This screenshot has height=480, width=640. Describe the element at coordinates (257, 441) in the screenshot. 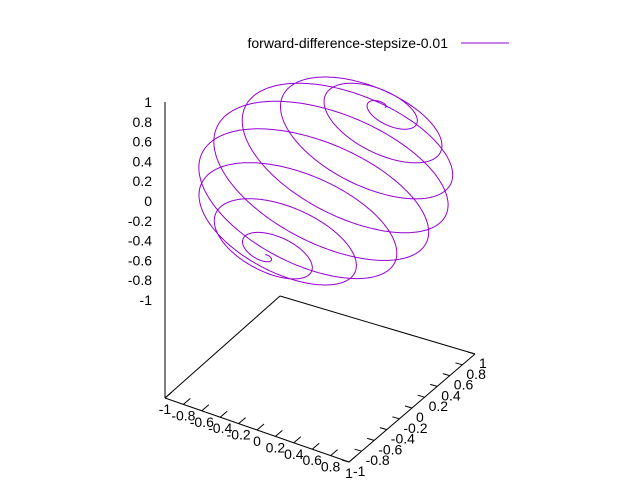

I see `x-tick-label: 0` at that location.